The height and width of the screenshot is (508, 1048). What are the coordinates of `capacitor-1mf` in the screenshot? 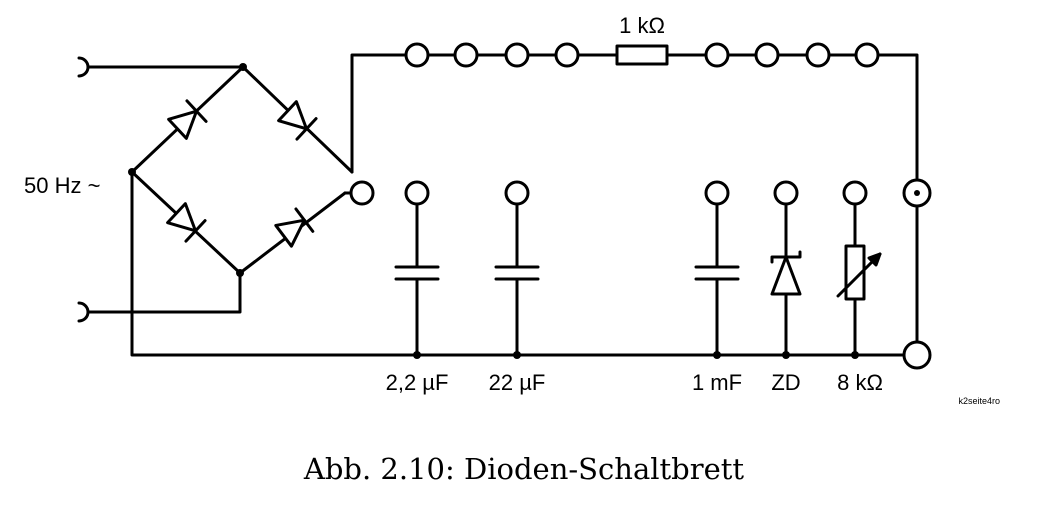 It's located at (717, 273).